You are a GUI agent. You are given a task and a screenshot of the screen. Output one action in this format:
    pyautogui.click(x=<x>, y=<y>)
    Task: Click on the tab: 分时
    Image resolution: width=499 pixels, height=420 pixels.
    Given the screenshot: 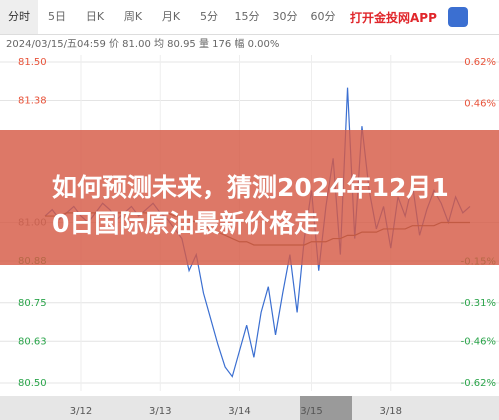 What is the action you would take?
    pyautogui.click(x=19, y=17)
    